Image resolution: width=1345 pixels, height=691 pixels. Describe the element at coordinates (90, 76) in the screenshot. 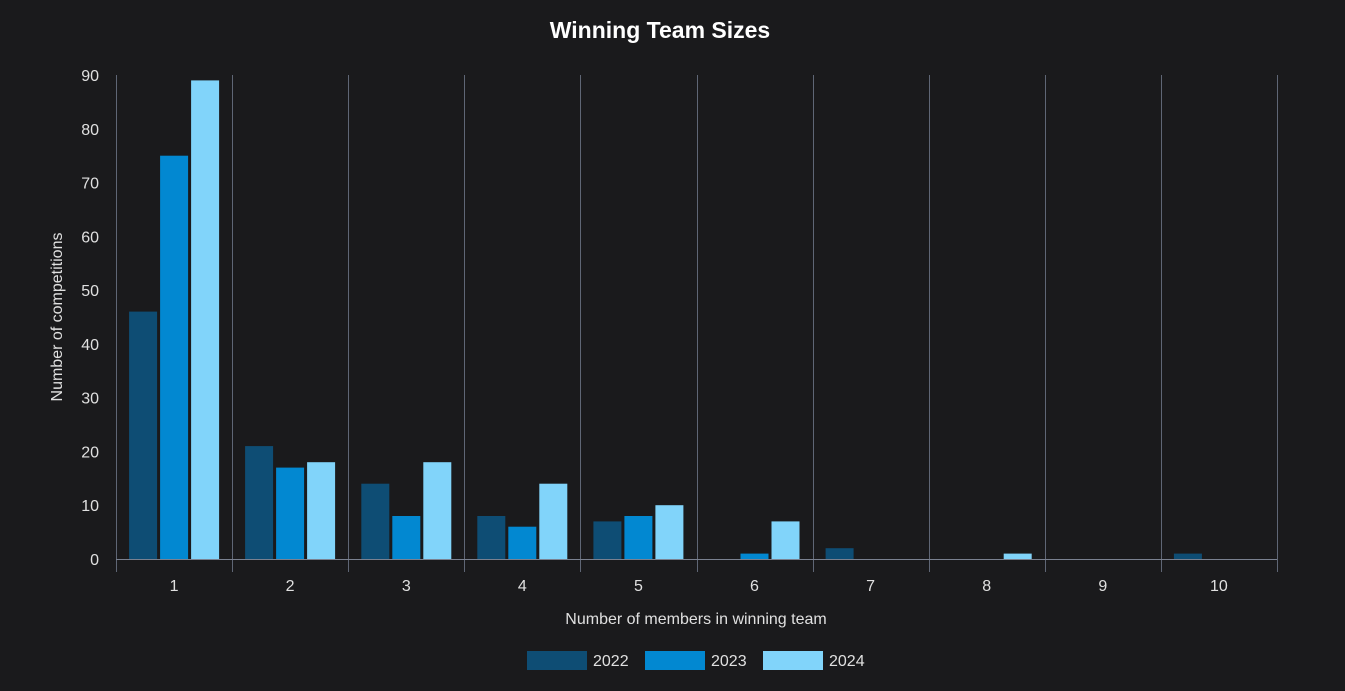

I see `y-tick-label: 90` at that location.